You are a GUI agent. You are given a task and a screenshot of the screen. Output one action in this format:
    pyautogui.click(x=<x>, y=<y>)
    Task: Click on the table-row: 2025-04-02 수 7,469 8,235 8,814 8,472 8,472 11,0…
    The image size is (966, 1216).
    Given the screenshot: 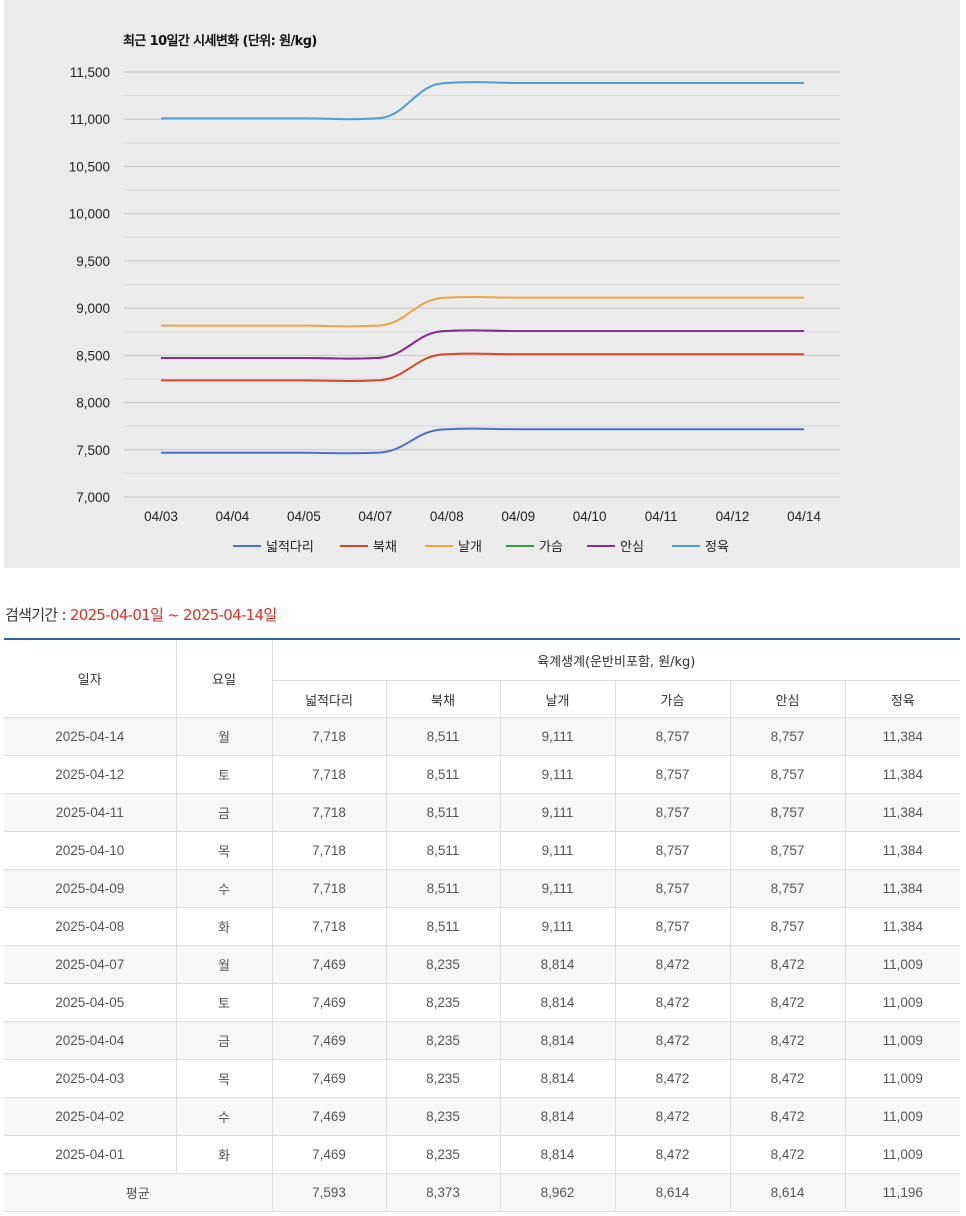 What is the action you would take?
    pyautogui.click(x=482, y=1116)
    